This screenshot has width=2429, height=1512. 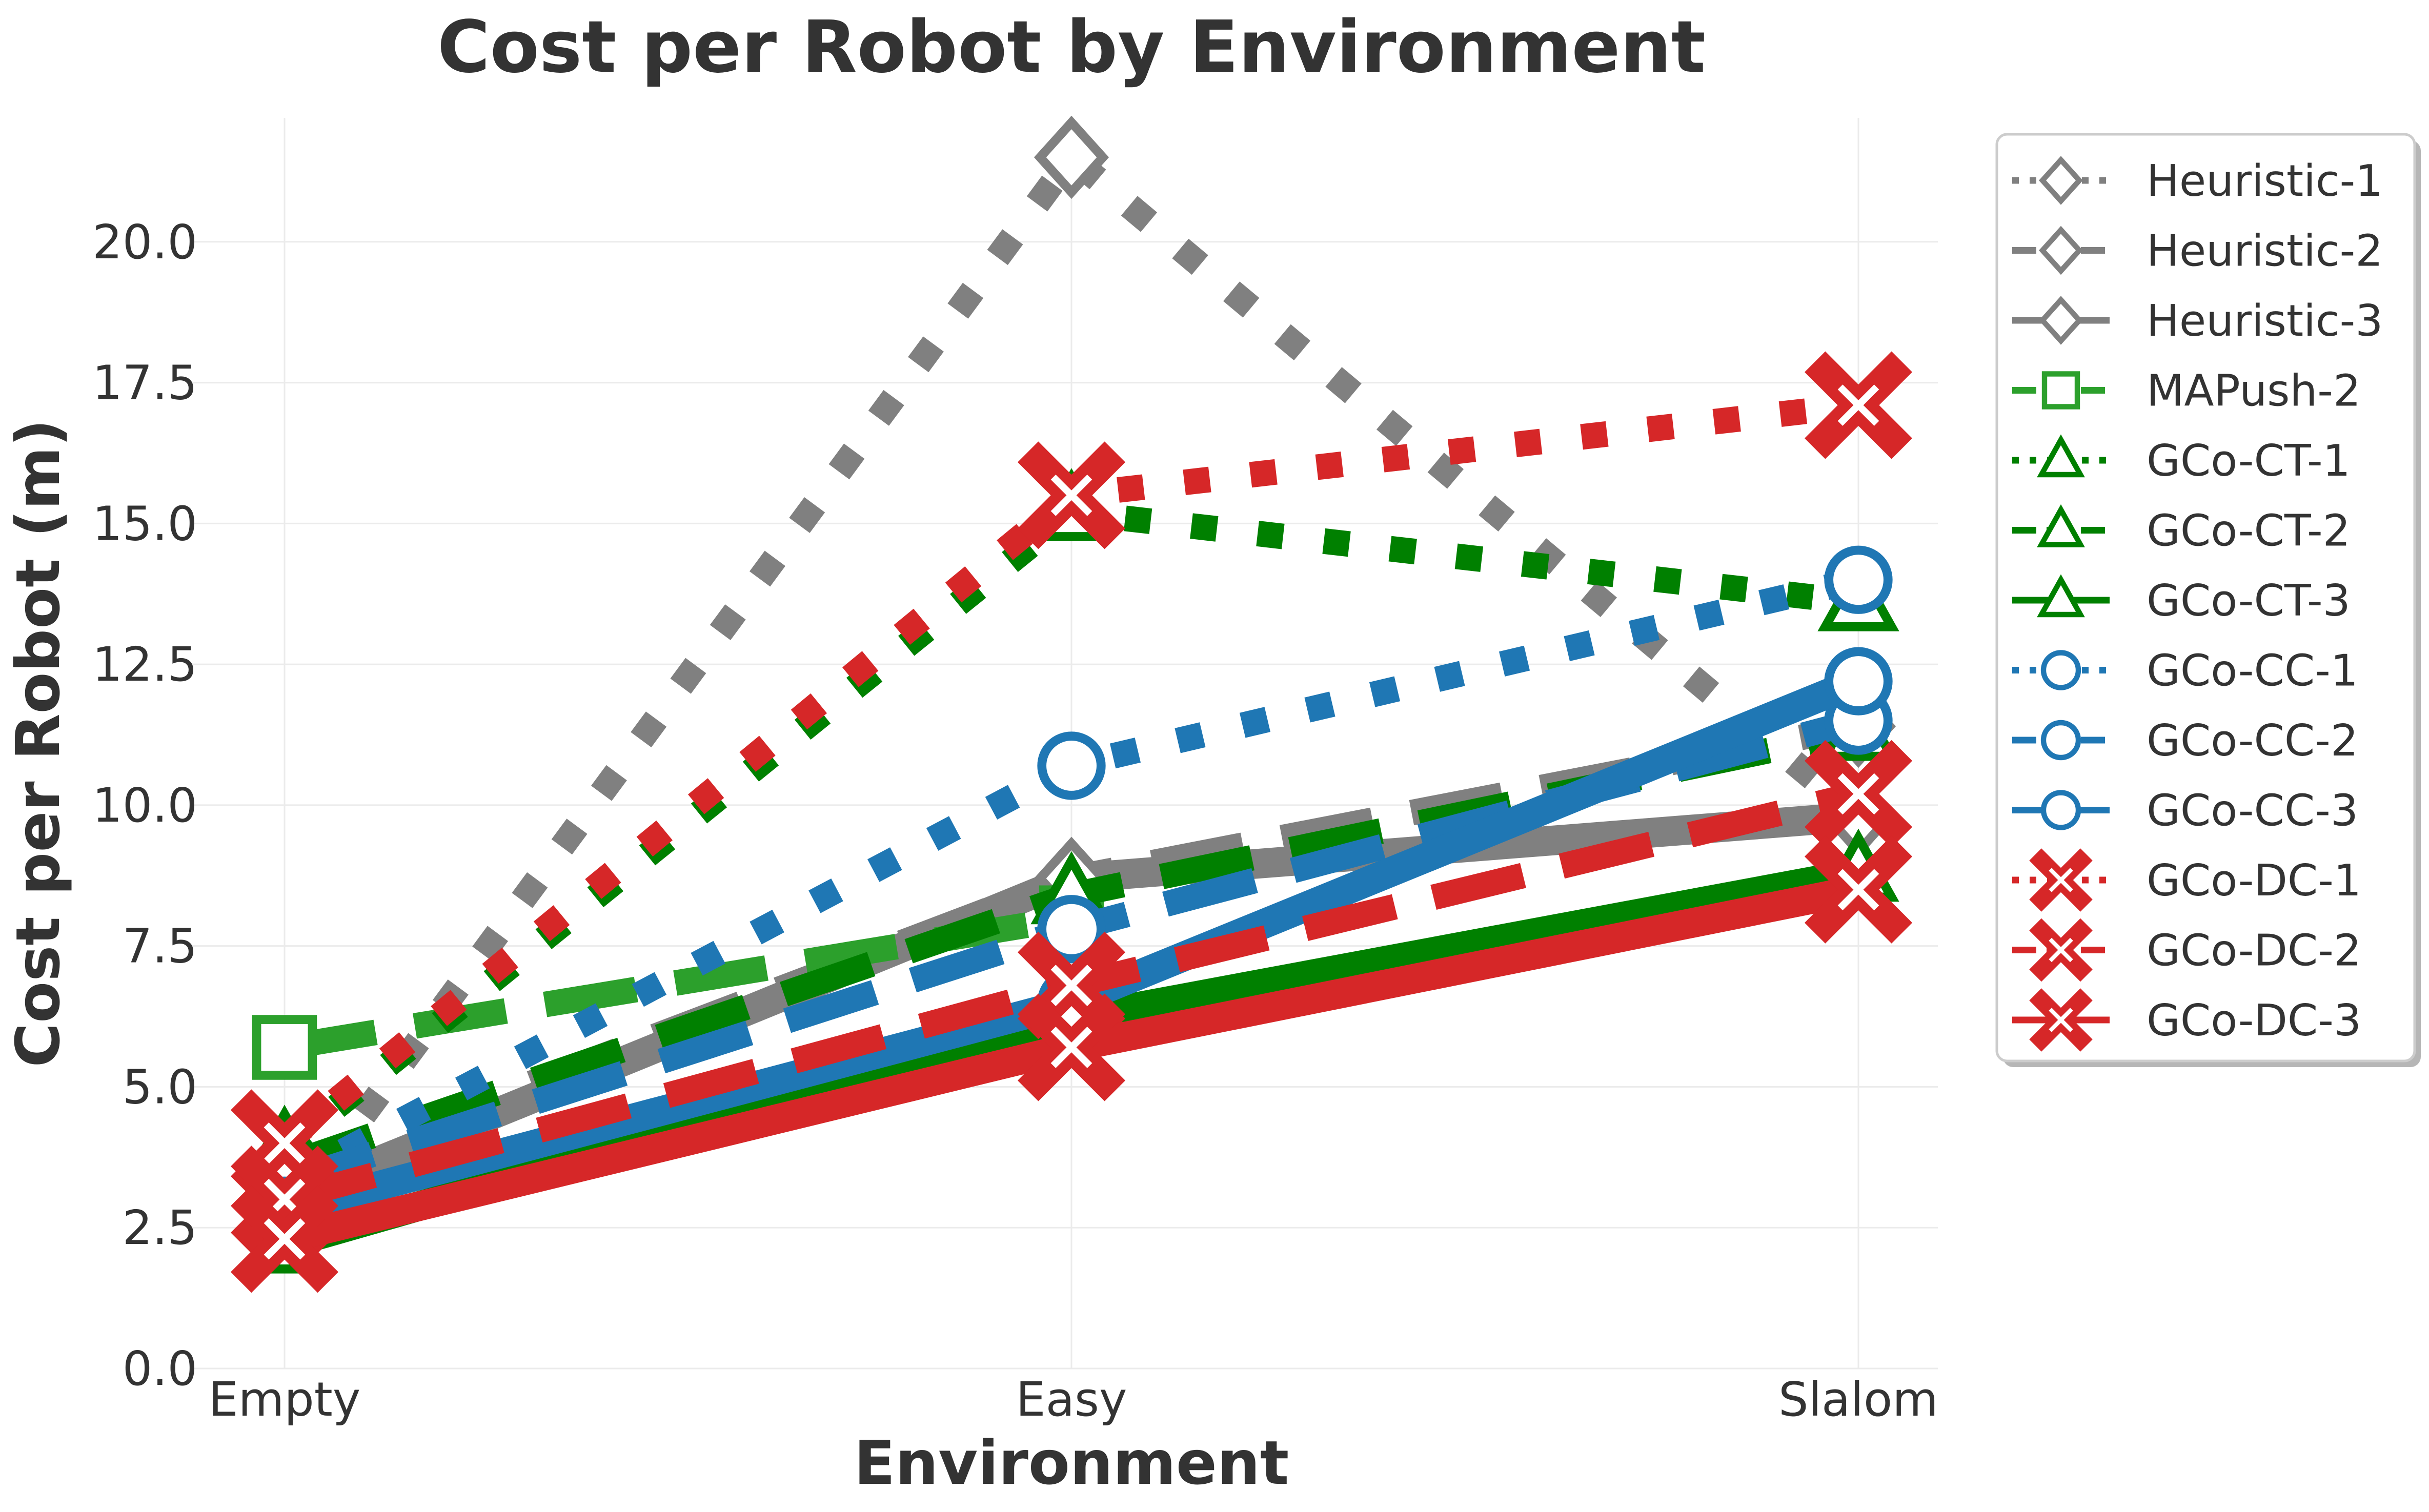 I want to click on legend-entry: GCo-DC-1, so click(x=2186, y=880).